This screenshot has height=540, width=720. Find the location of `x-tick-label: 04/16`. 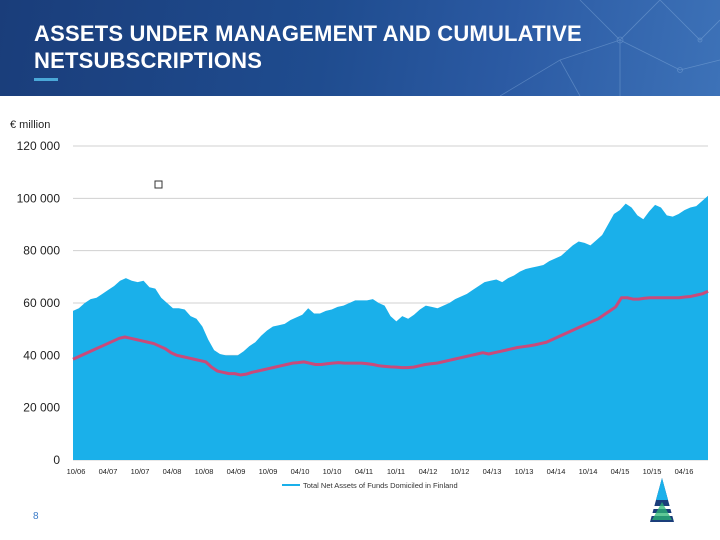

x-tick-label: 04/16 is located at coordinates (684, 471).